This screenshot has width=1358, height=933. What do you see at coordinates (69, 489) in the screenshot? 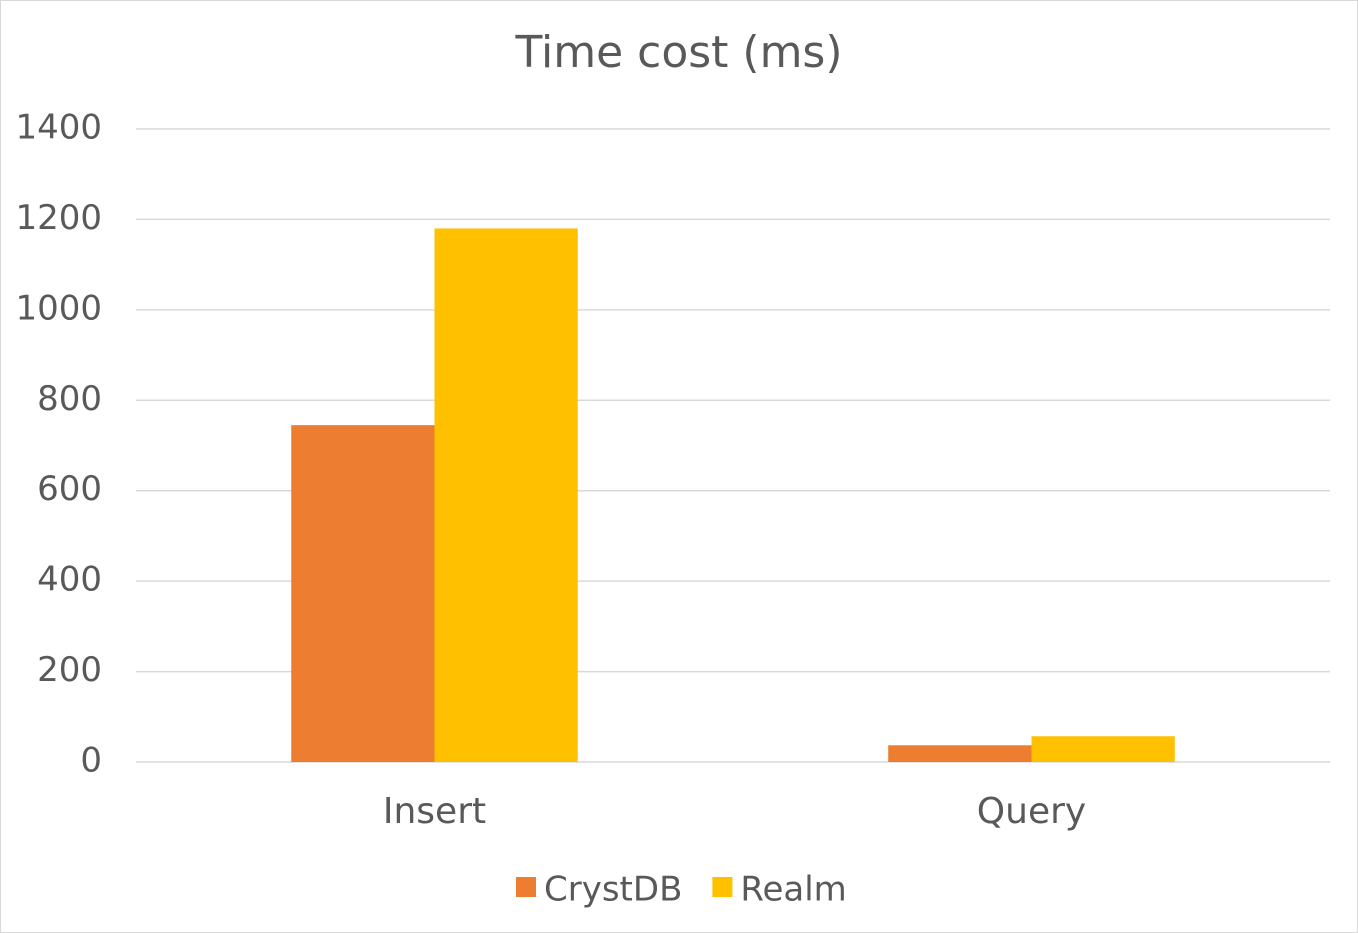
I see `y-tick-label: 600` at bounding box center [69, 489].